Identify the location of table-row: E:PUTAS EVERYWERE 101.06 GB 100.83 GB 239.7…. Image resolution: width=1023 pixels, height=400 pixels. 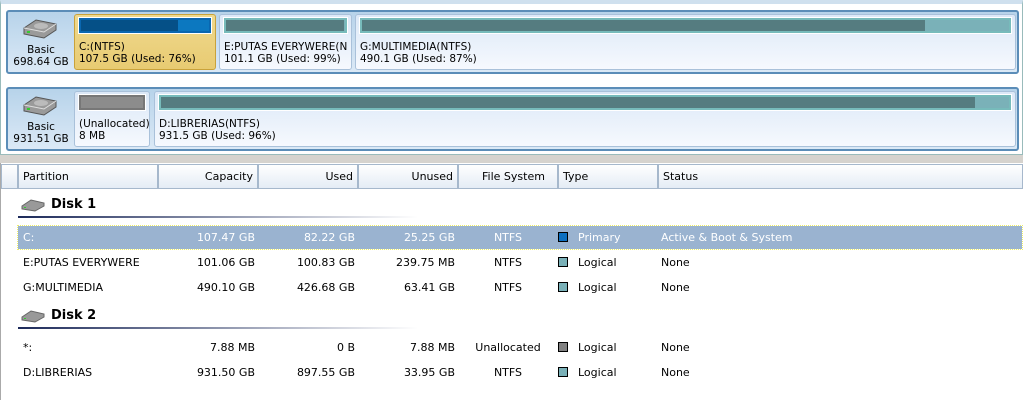
(520, 262).